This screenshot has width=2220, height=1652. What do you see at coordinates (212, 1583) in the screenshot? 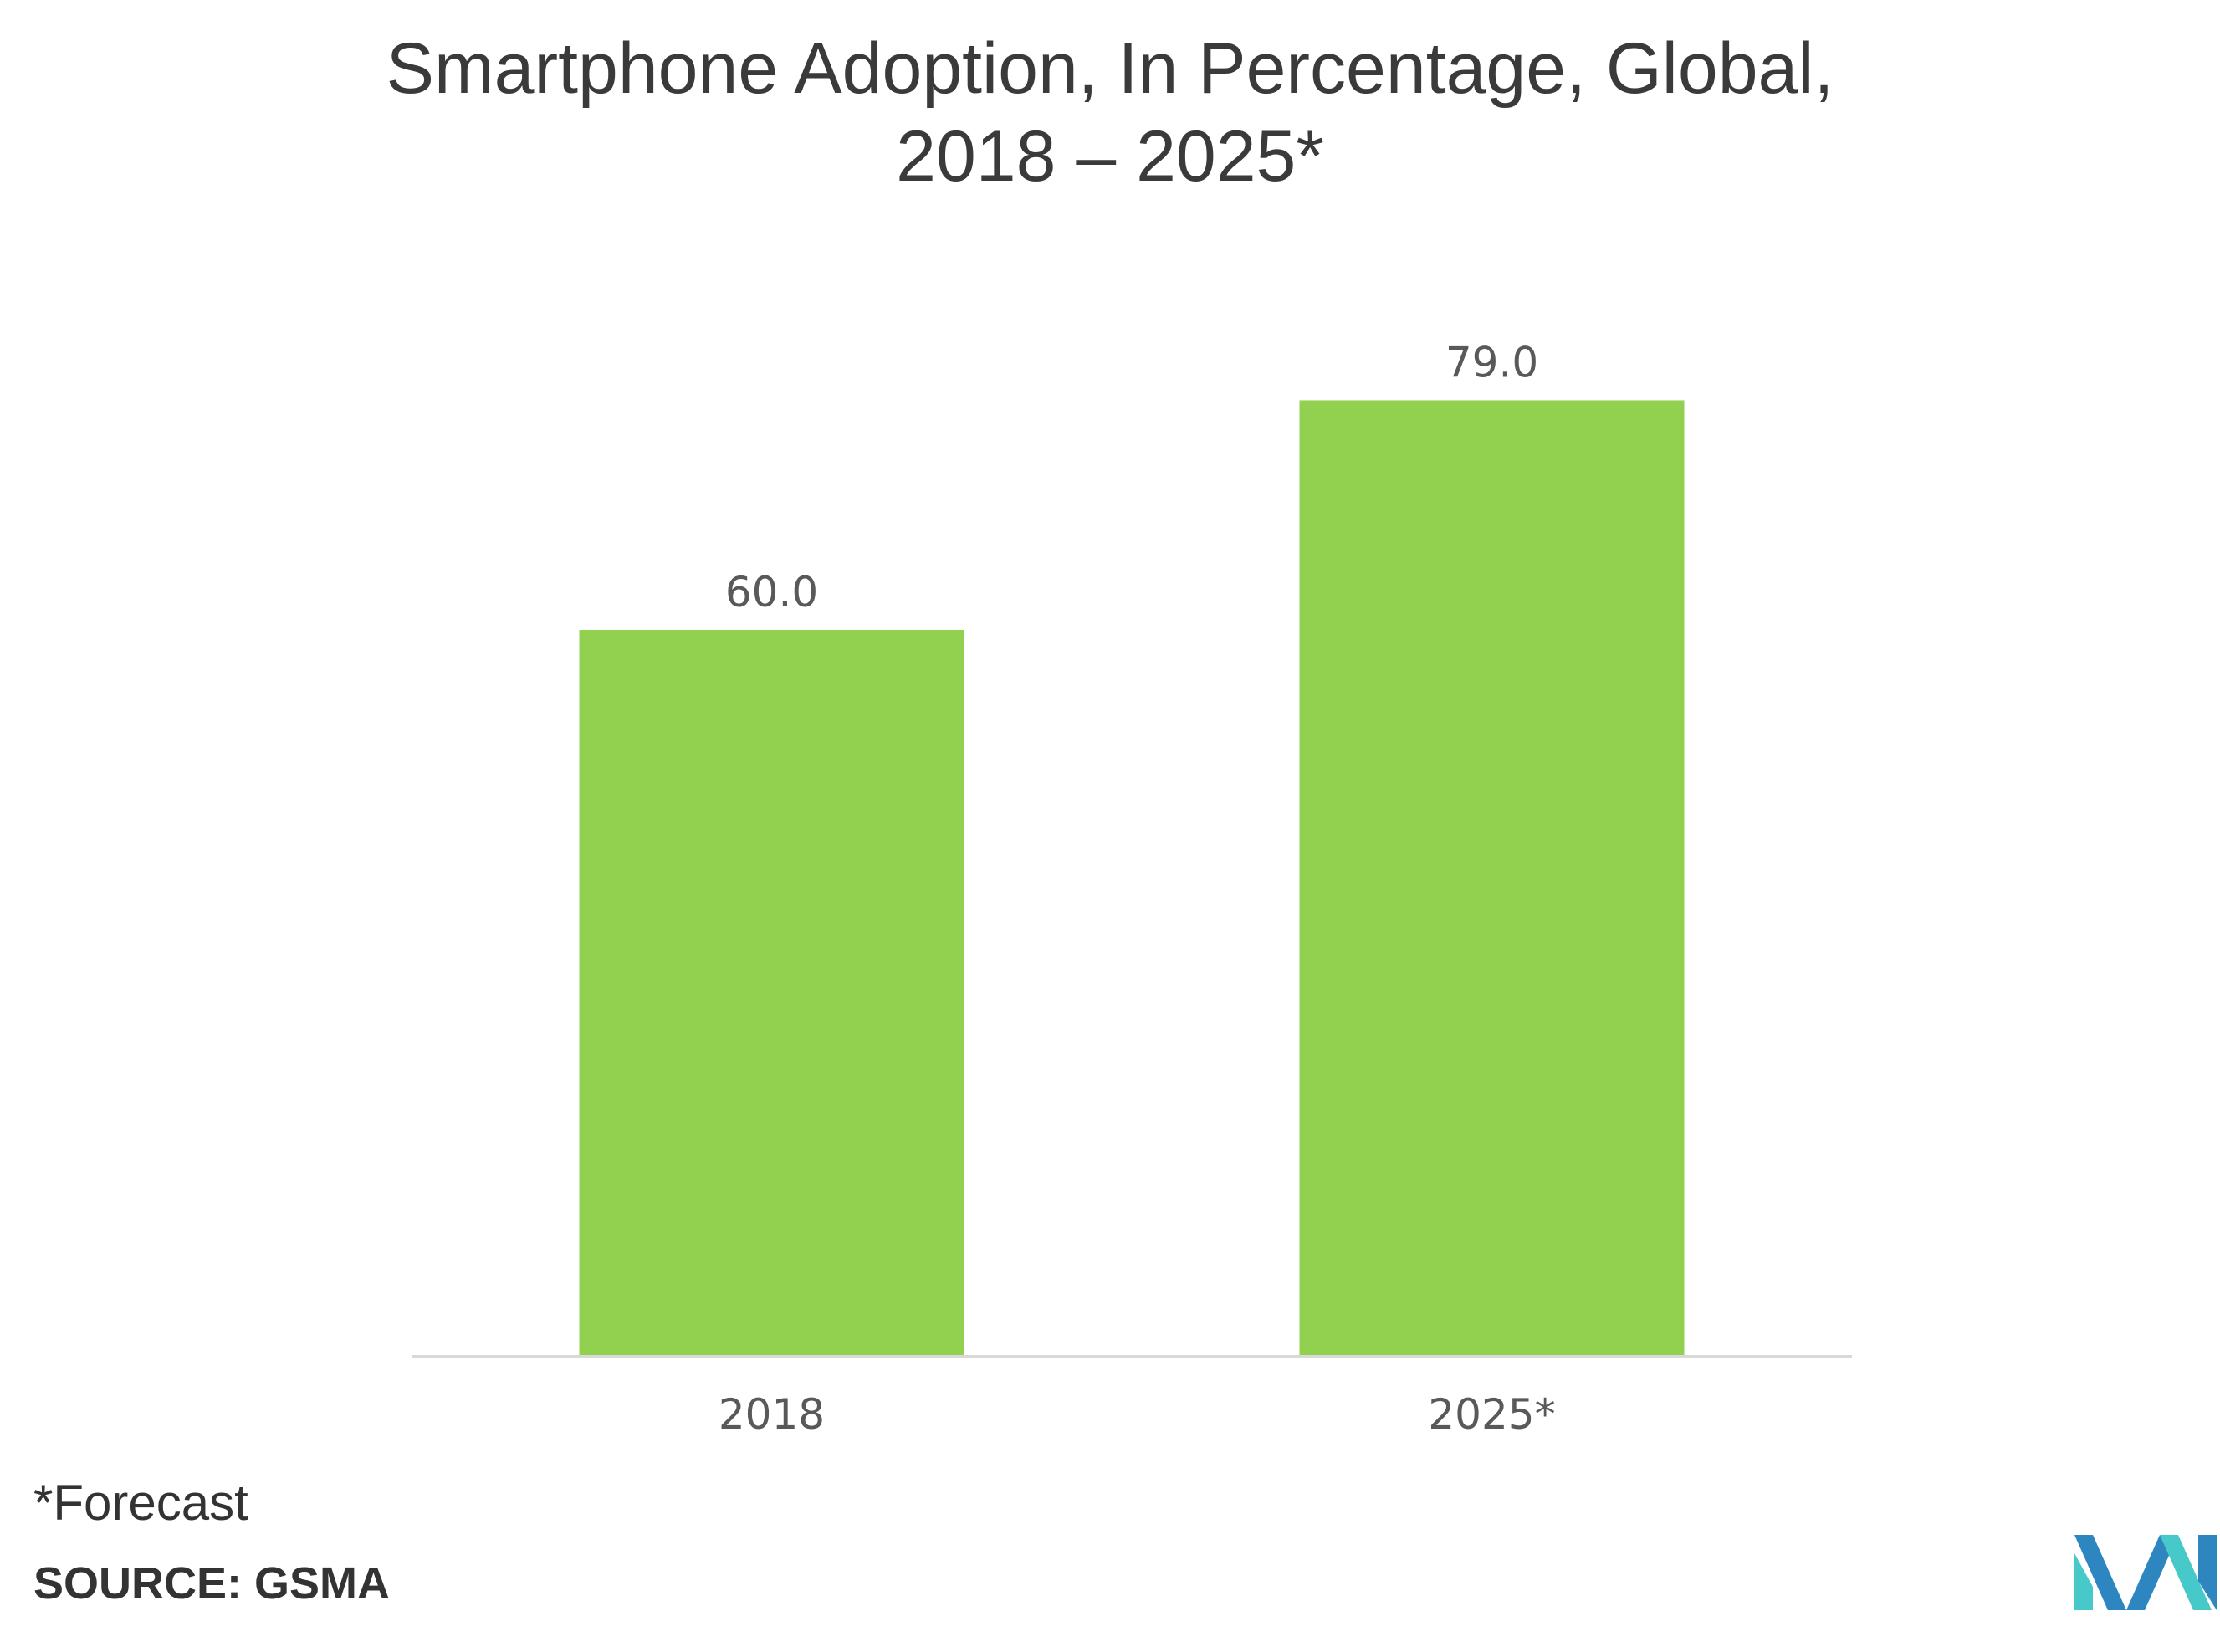
I see `source-note: SOURCE: GSMA` at bounding box center [212, 1583].